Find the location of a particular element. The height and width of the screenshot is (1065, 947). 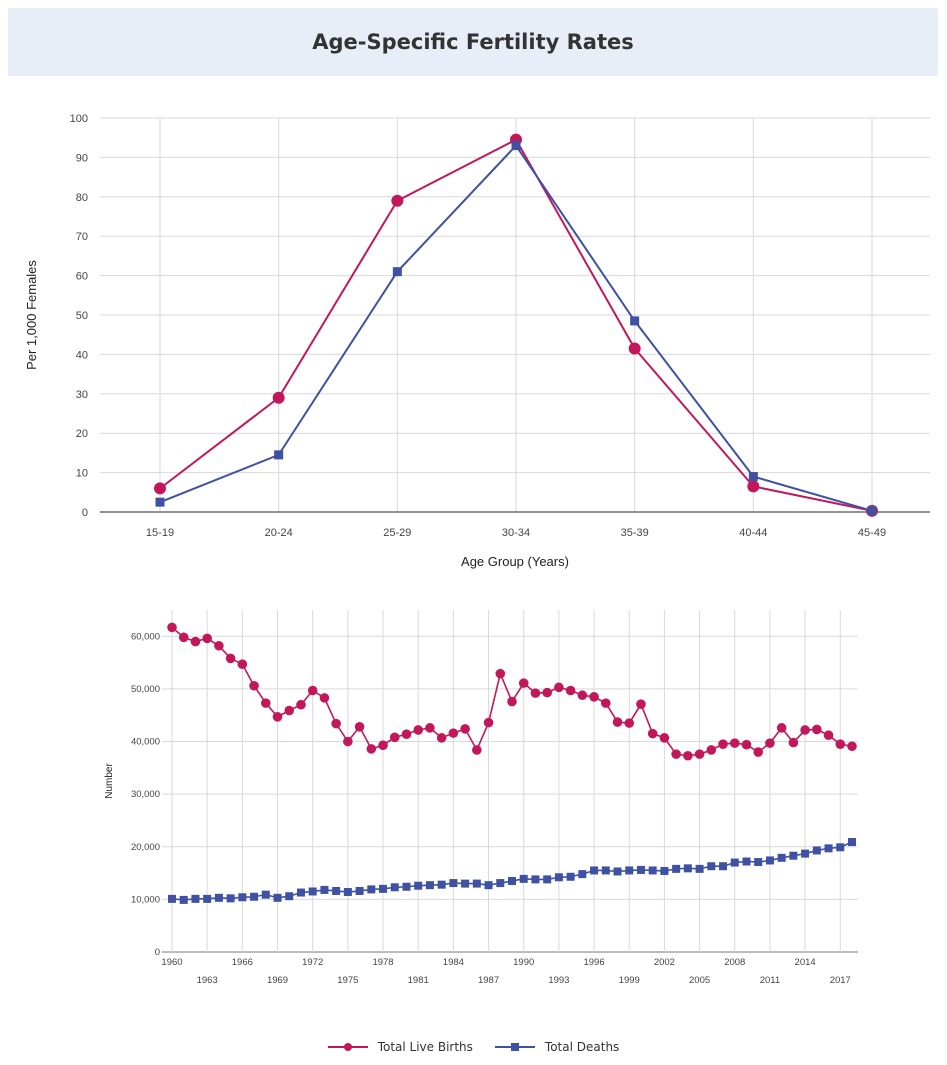

y-tick-label: 70 is located at coordinates (82, 237).